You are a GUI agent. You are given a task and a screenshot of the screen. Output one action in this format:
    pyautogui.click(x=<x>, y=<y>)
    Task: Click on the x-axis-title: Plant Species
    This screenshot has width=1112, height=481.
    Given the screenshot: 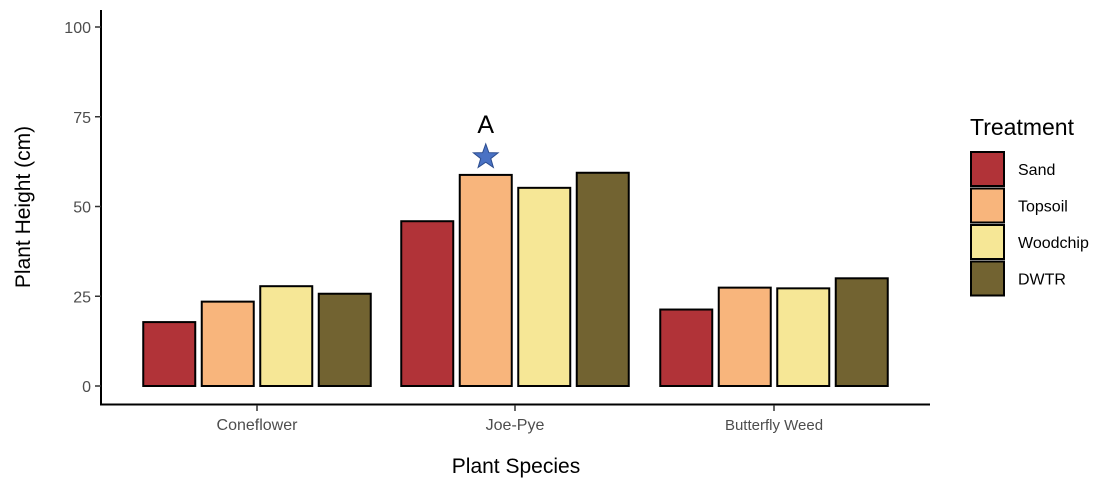 What is the action you would take?
    pyautogui.click(x=516, y=466)
    